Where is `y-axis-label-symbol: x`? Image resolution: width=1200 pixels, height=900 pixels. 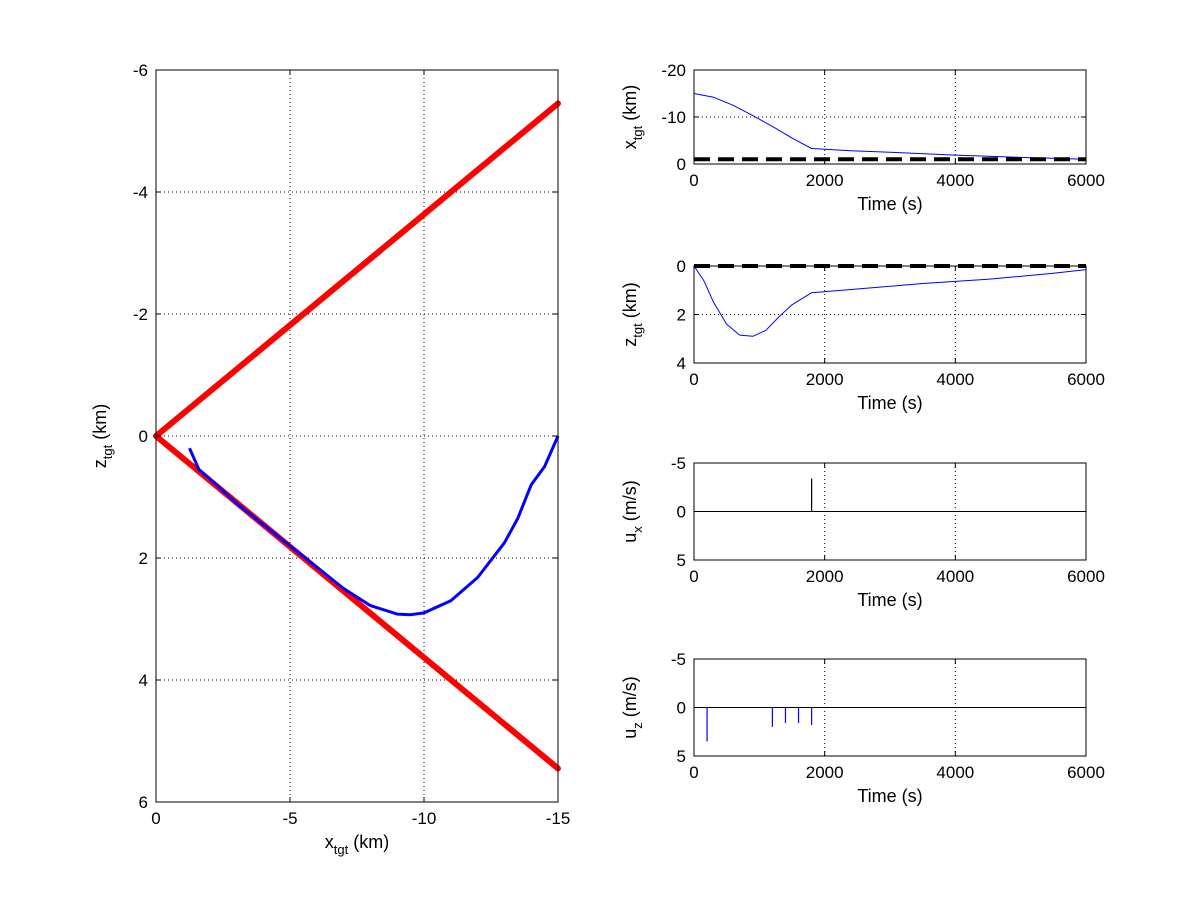 y-axis-label-symbol: x is located at coordinates (630, 144).